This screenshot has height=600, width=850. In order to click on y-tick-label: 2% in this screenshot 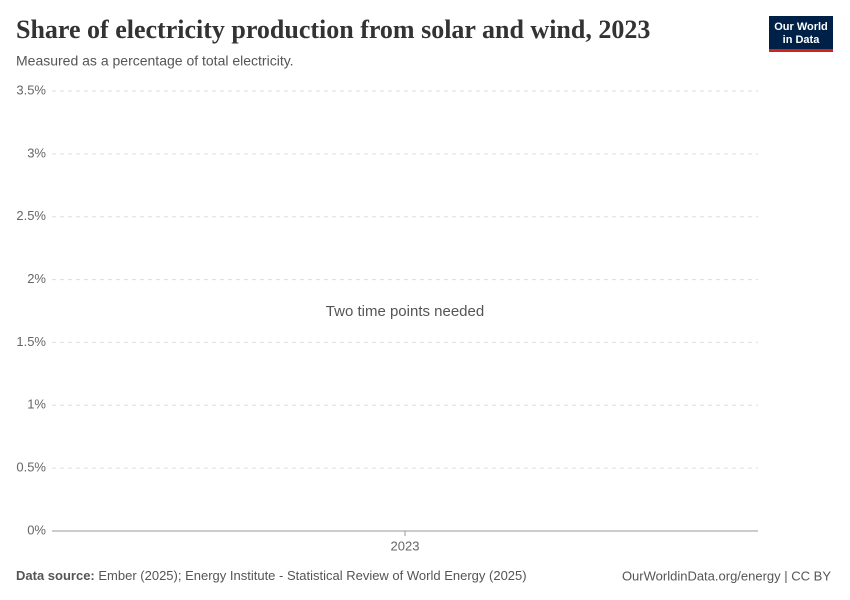, I will do `click(36, 278)`.